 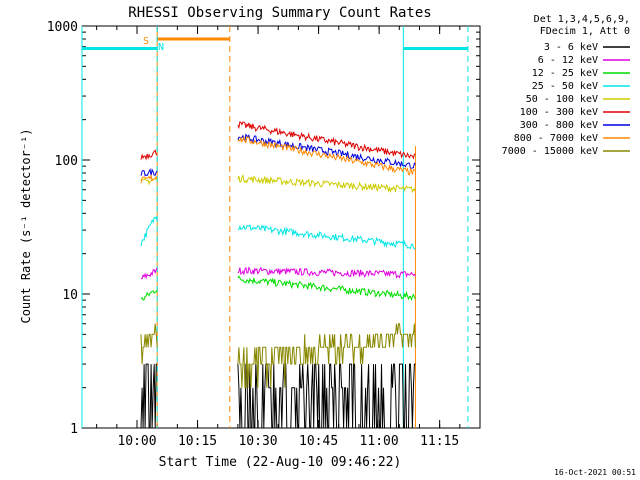 I want to click on legend-label: 25 - 50 keV, so click(x=565, y=86).